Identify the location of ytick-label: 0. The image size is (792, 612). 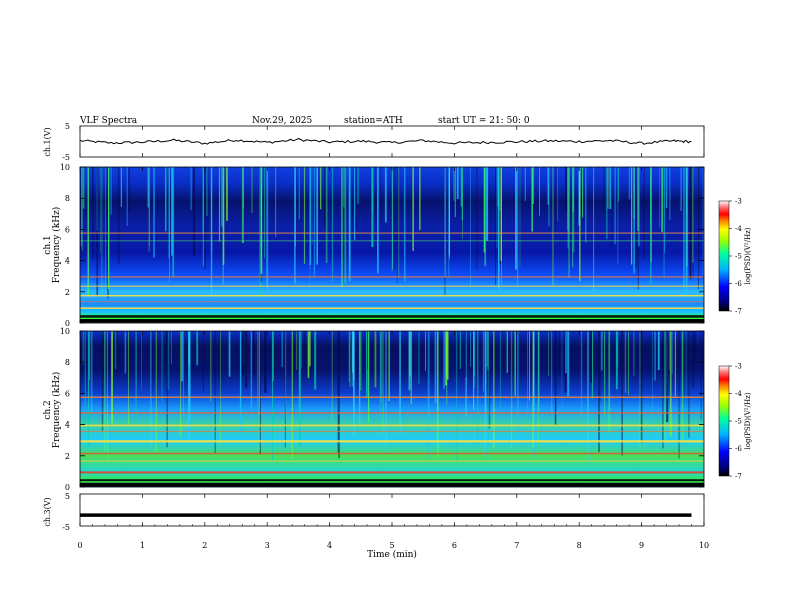
(67, 487).